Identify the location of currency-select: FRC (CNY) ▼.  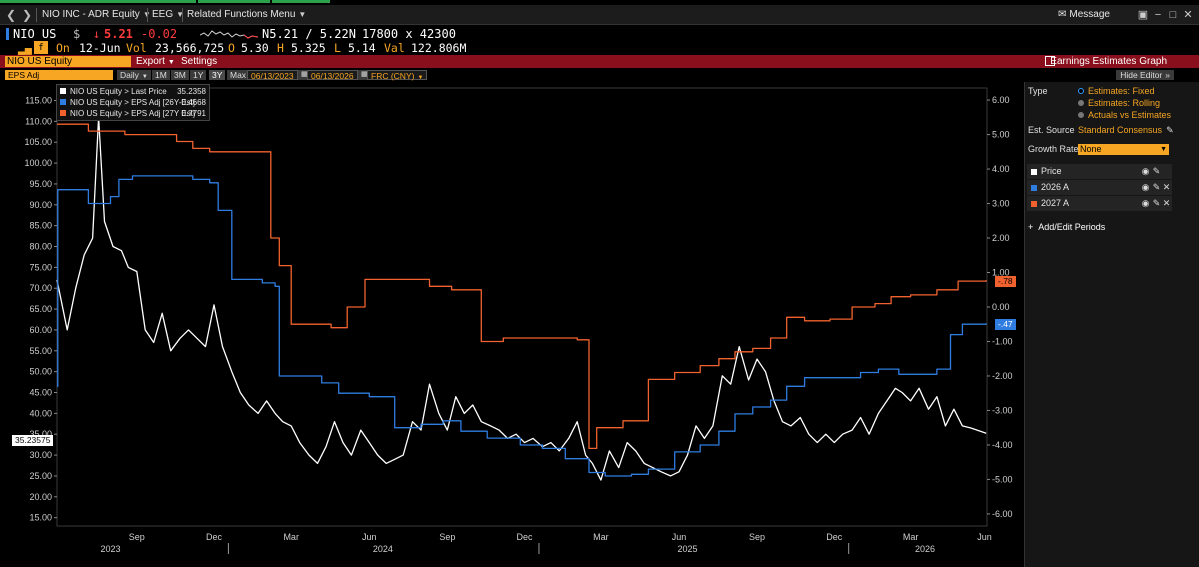
(397, 75).